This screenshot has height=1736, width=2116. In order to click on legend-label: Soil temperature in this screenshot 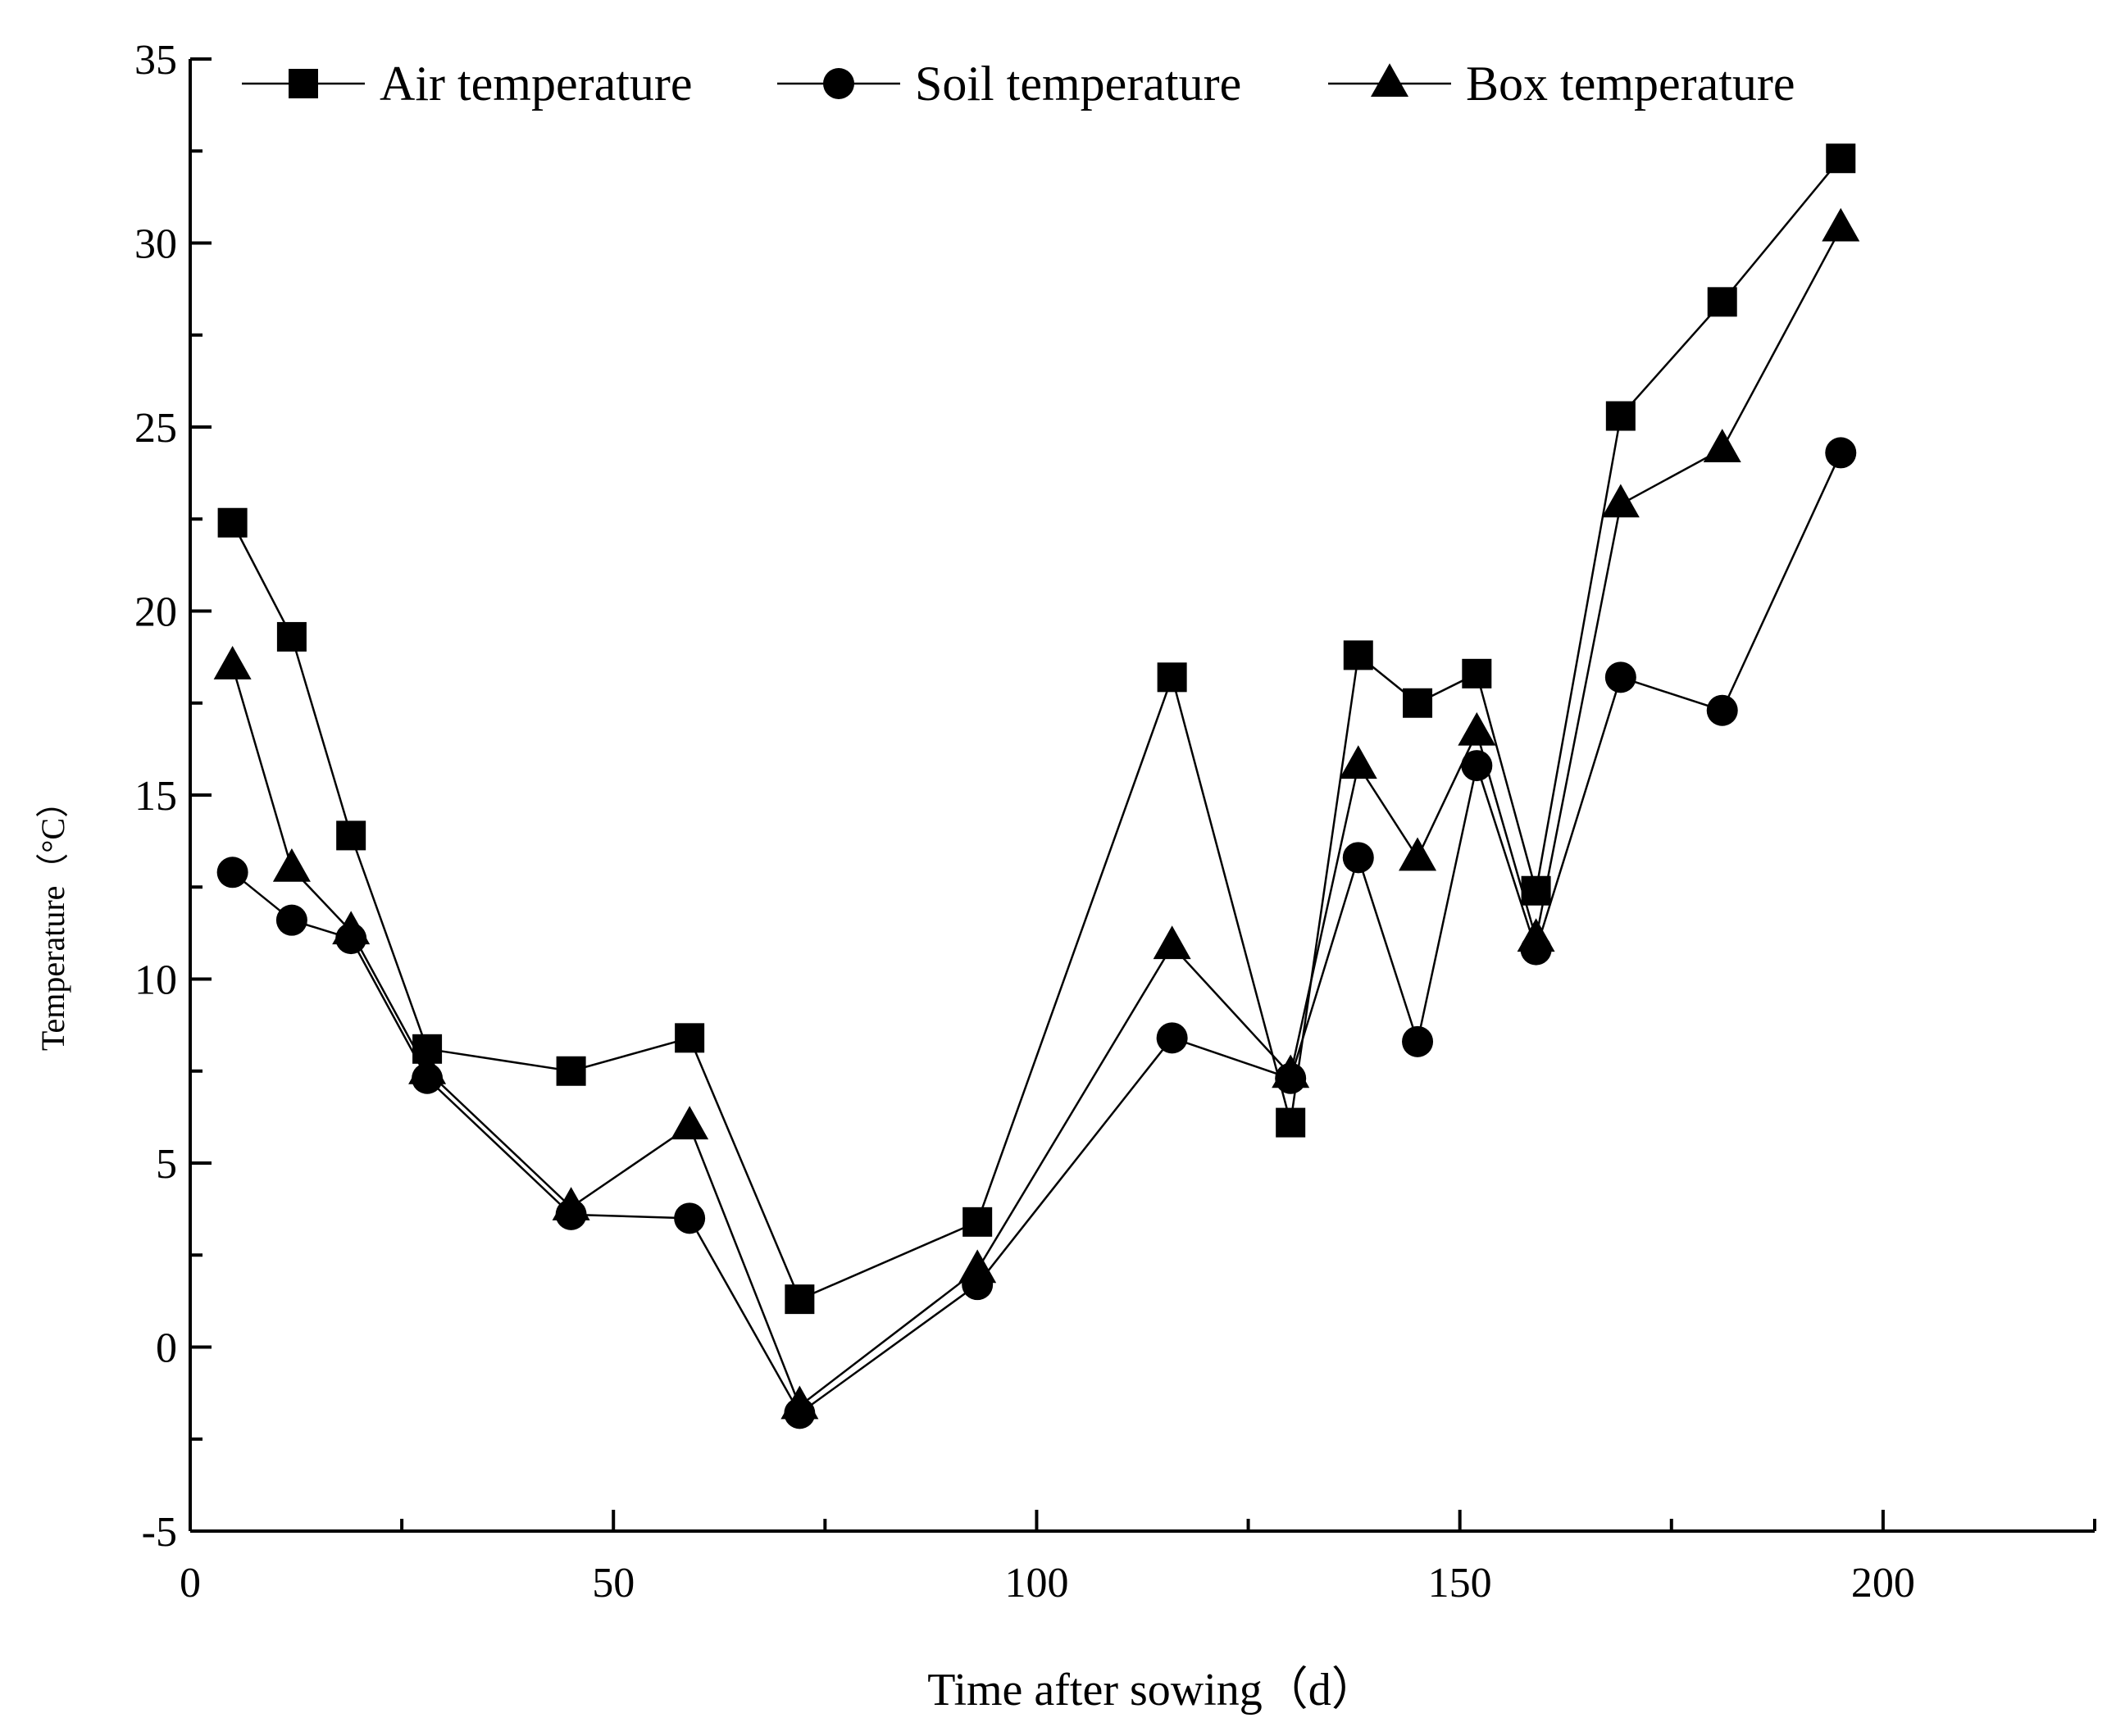, I will do `click(1078, 84)`.